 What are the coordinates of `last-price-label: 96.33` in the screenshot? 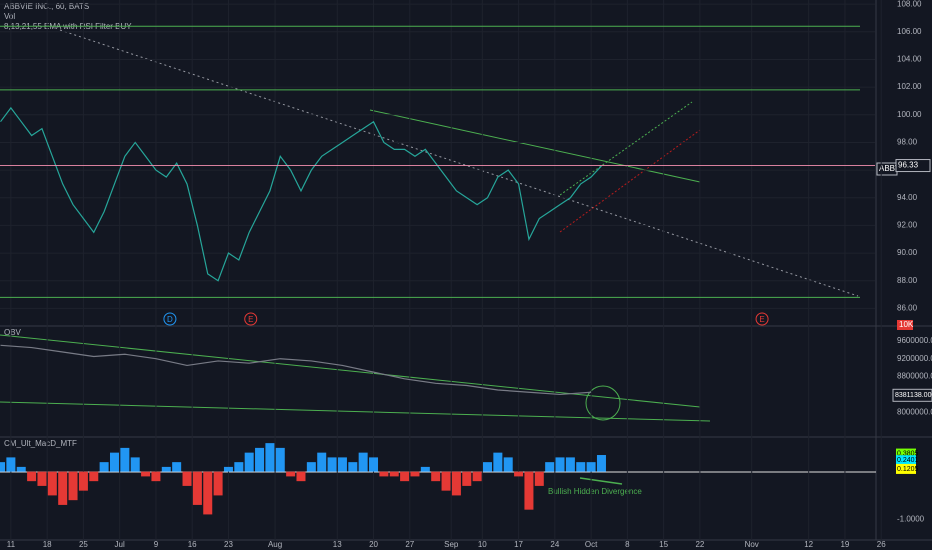 It's located at (908, 165).